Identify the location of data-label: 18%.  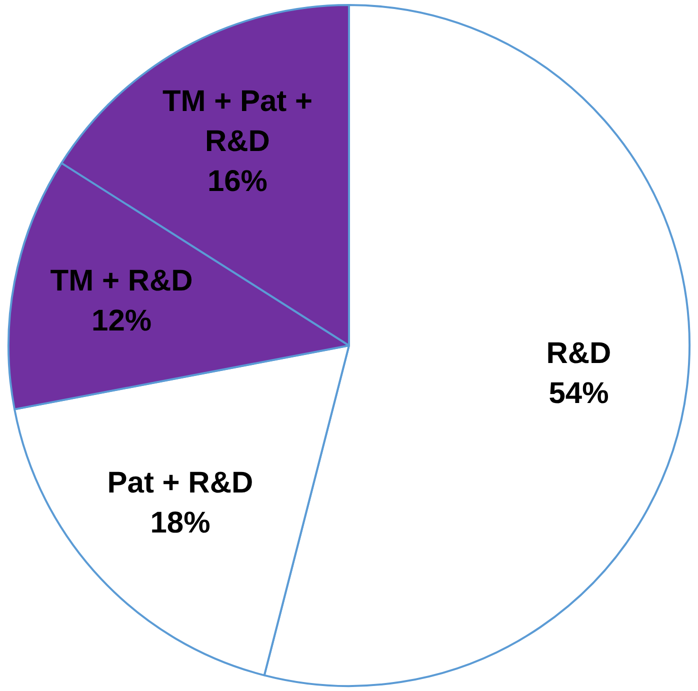
(180, 523).